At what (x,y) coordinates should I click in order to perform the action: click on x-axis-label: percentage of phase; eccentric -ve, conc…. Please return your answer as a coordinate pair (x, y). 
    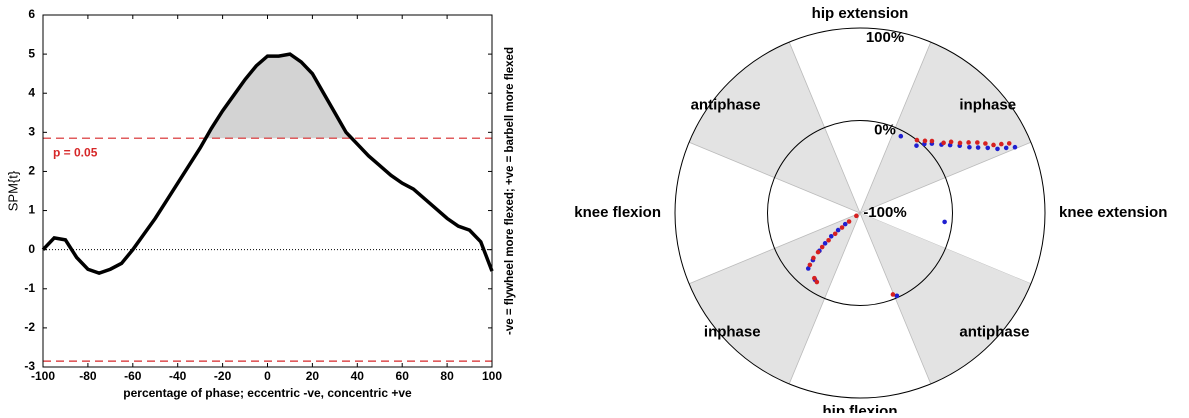
    Looking at the image, I should click on (267, 393).